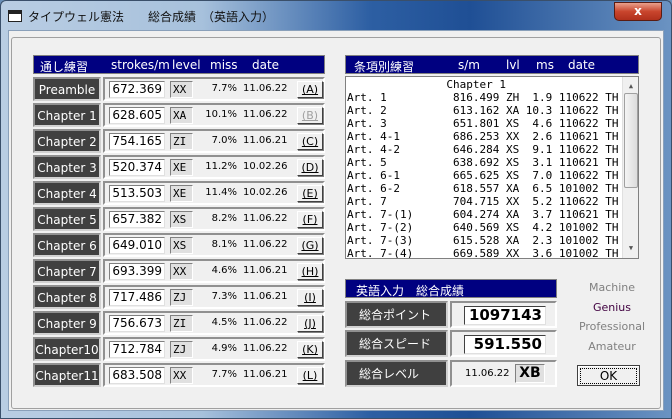  I want to click on scroll-down-icon: ▼, so click(631, 248).